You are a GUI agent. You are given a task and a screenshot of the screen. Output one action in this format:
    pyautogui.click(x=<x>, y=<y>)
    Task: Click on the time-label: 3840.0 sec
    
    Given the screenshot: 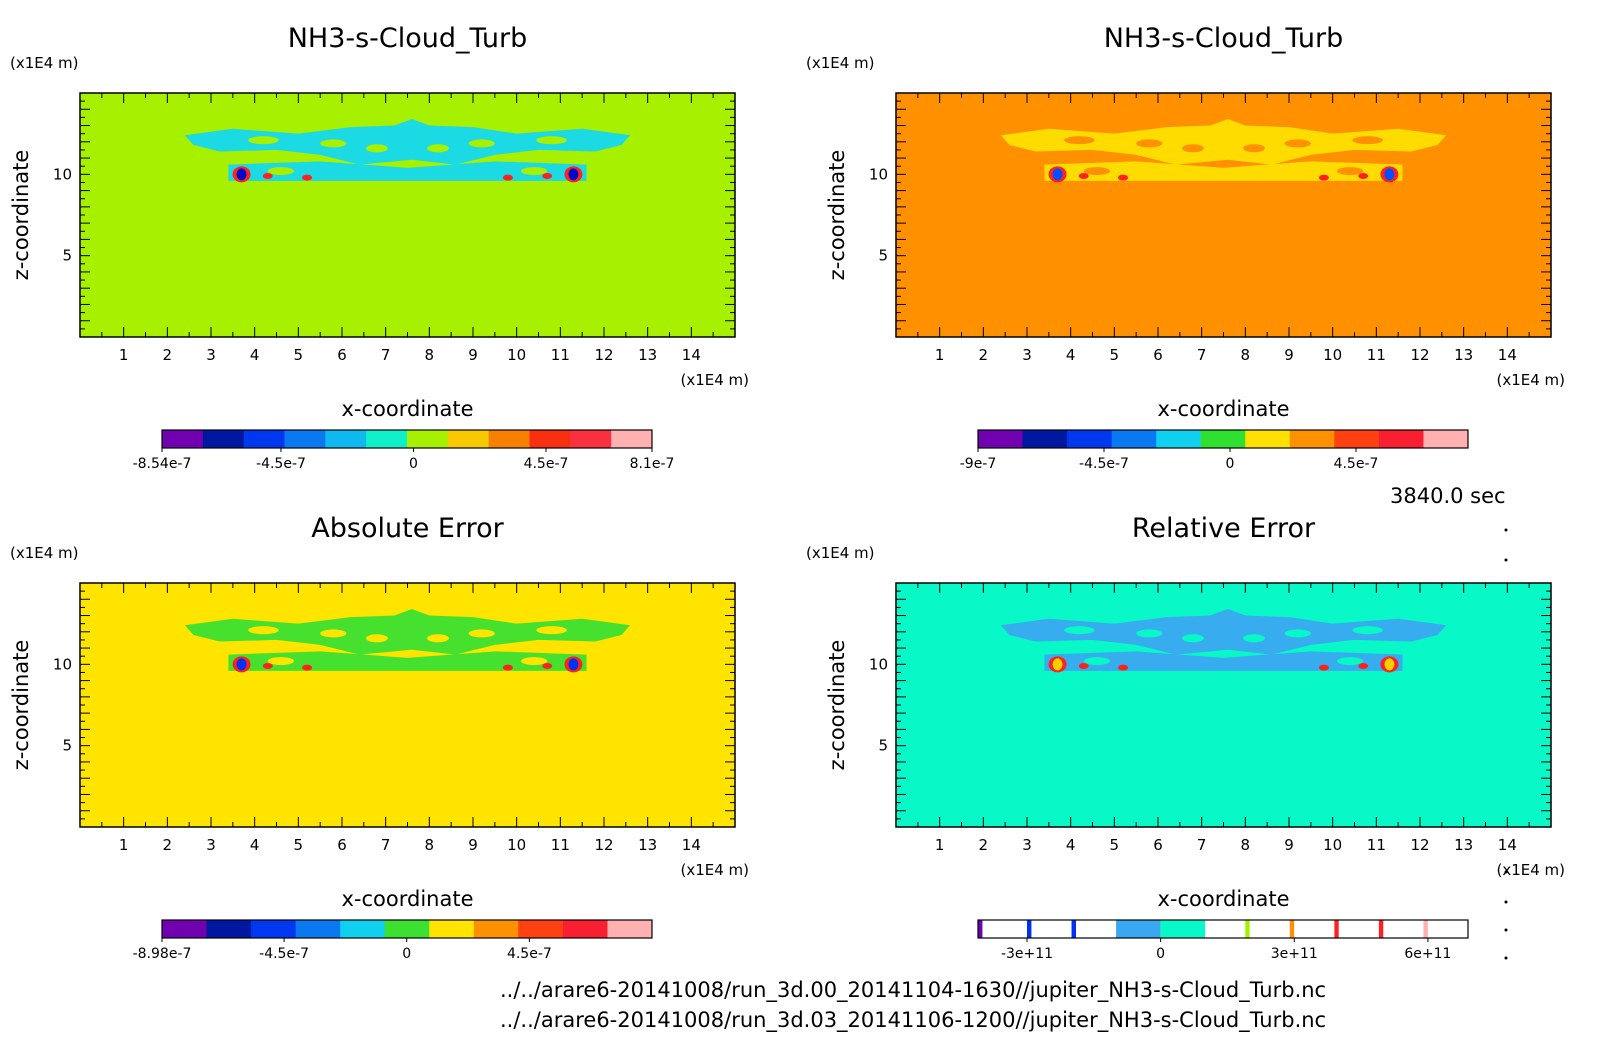 What is the action you would take?
    pyautogui.click(x=1448, y=496)
    